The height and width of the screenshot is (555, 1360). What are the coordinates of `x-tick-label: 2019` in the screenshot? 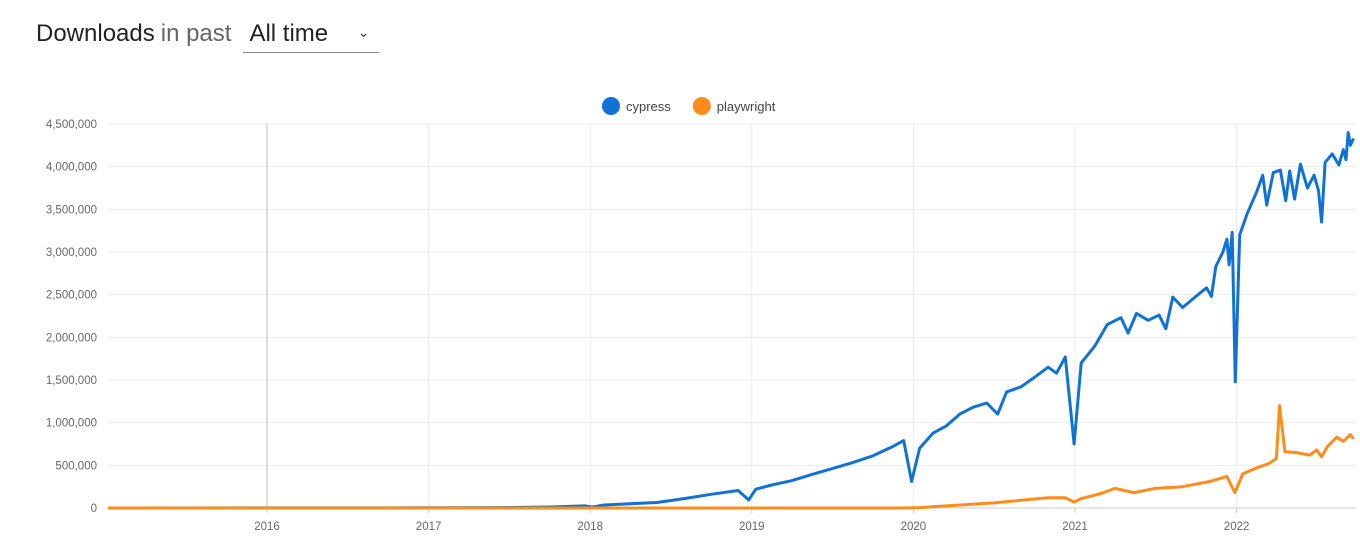 It's located at (752, 527).